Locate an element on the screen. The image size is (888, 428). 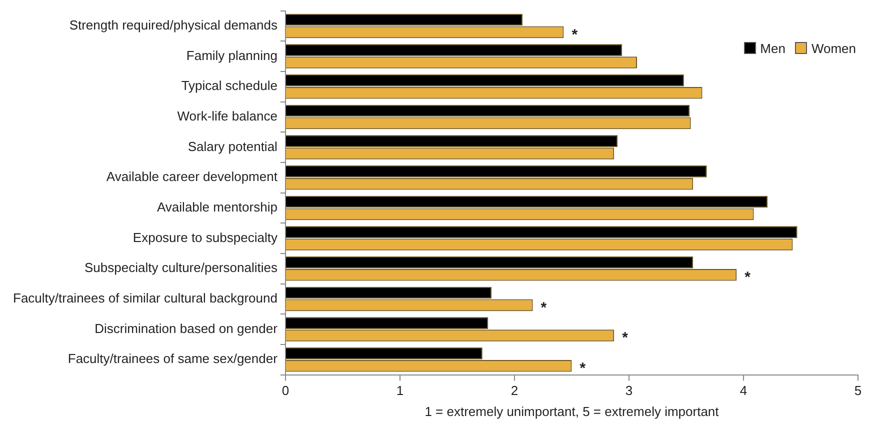
y-tick-label: Faculty/trainees of same sex/gender is located at coordinates (173, 358).